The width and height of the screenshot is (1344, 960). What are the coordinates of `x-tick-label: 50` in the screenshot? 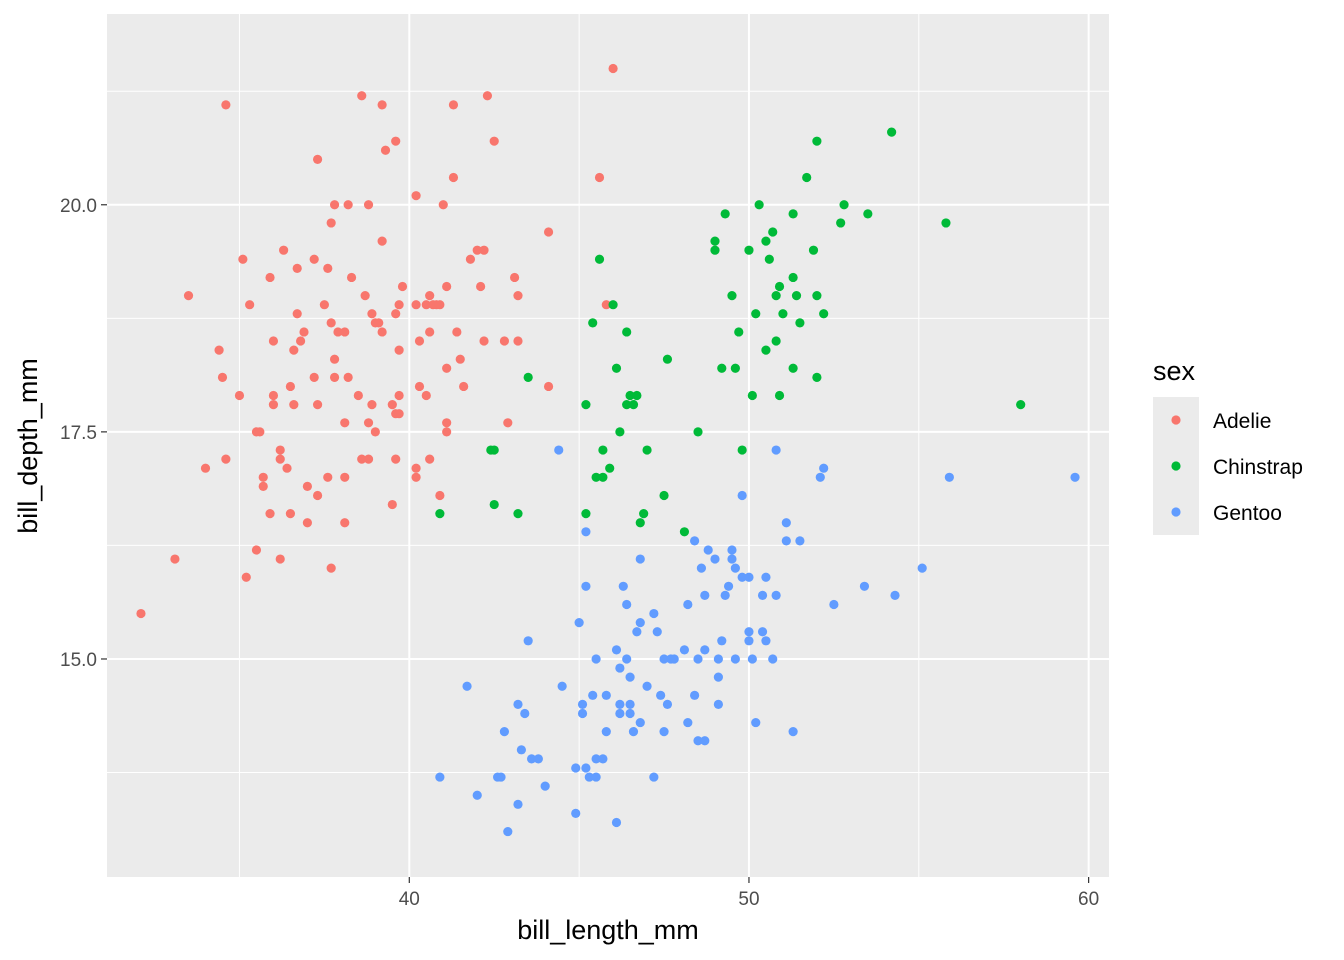 It's located at (748, 899).